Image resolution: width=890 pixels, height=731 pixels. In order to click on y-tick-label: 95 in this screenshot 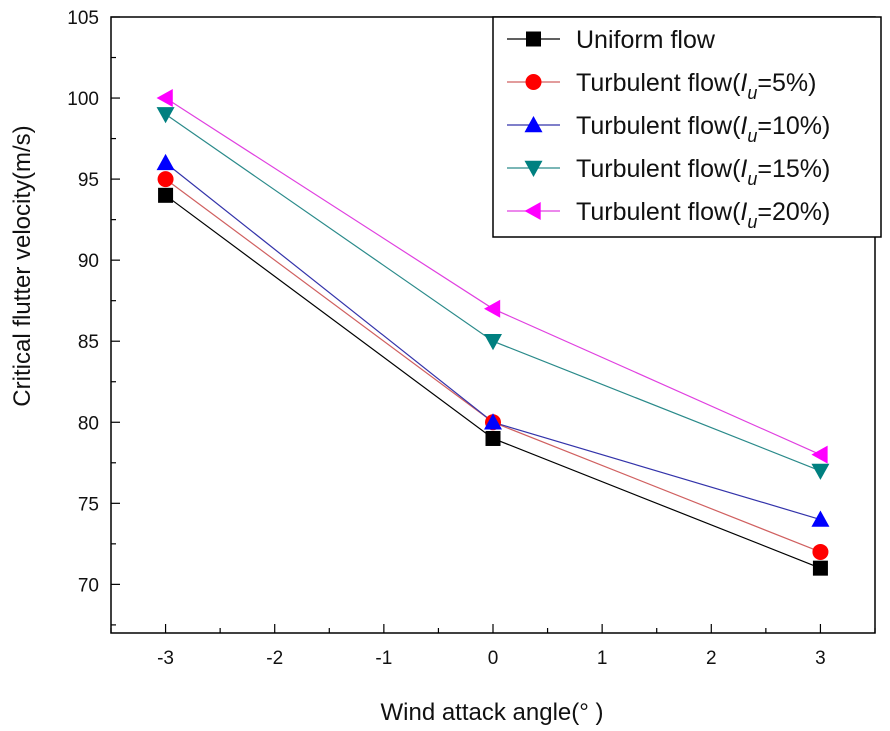, I will do `click(88, 180)`.